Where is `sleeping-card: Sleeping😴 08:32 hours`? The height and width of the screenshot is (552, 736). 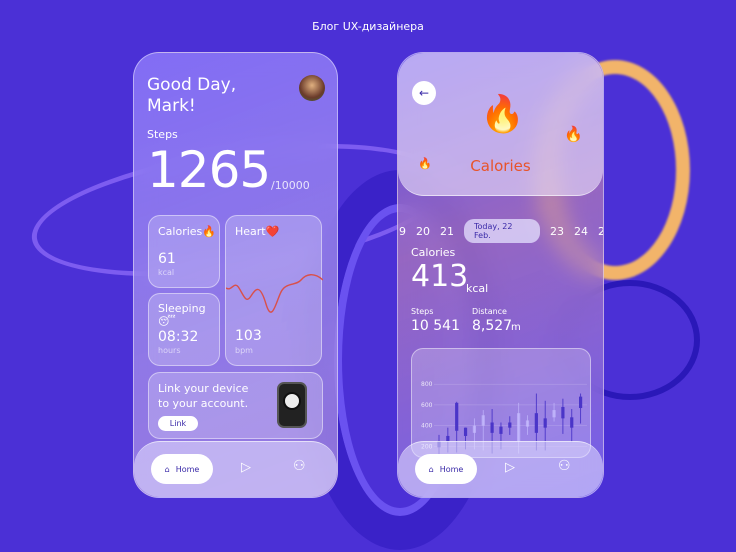
sleeping-card: Sleeping😴 08:32 hours is located at coordinates (184, 329).